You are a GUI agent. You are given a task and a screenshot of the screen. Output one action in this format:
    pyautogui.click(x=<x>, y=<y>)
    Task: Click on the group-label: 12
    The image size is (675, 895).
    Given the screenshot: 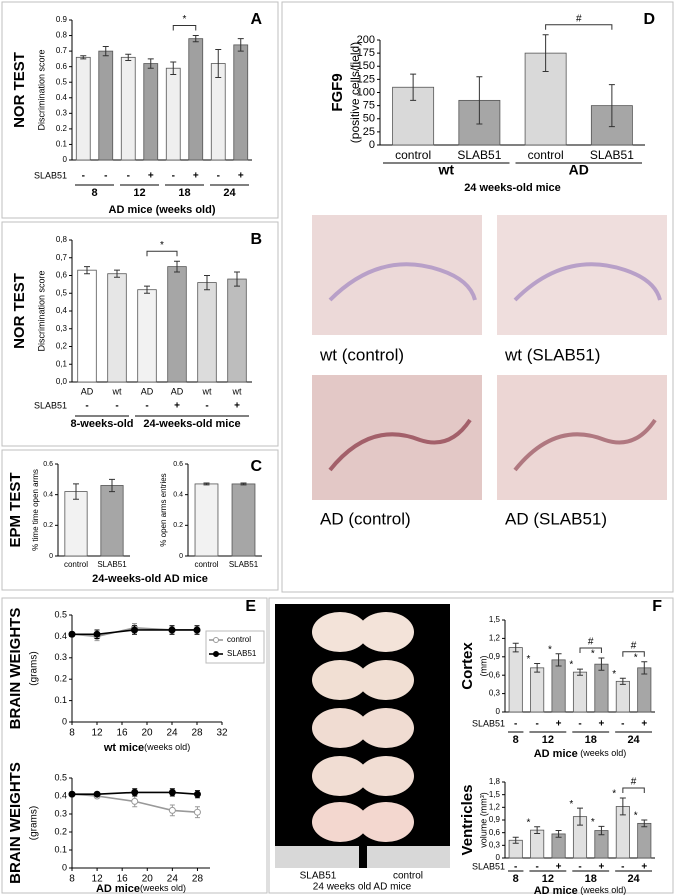 What is the action you would take?
    pyautogui.click(x=139, y=193)
    